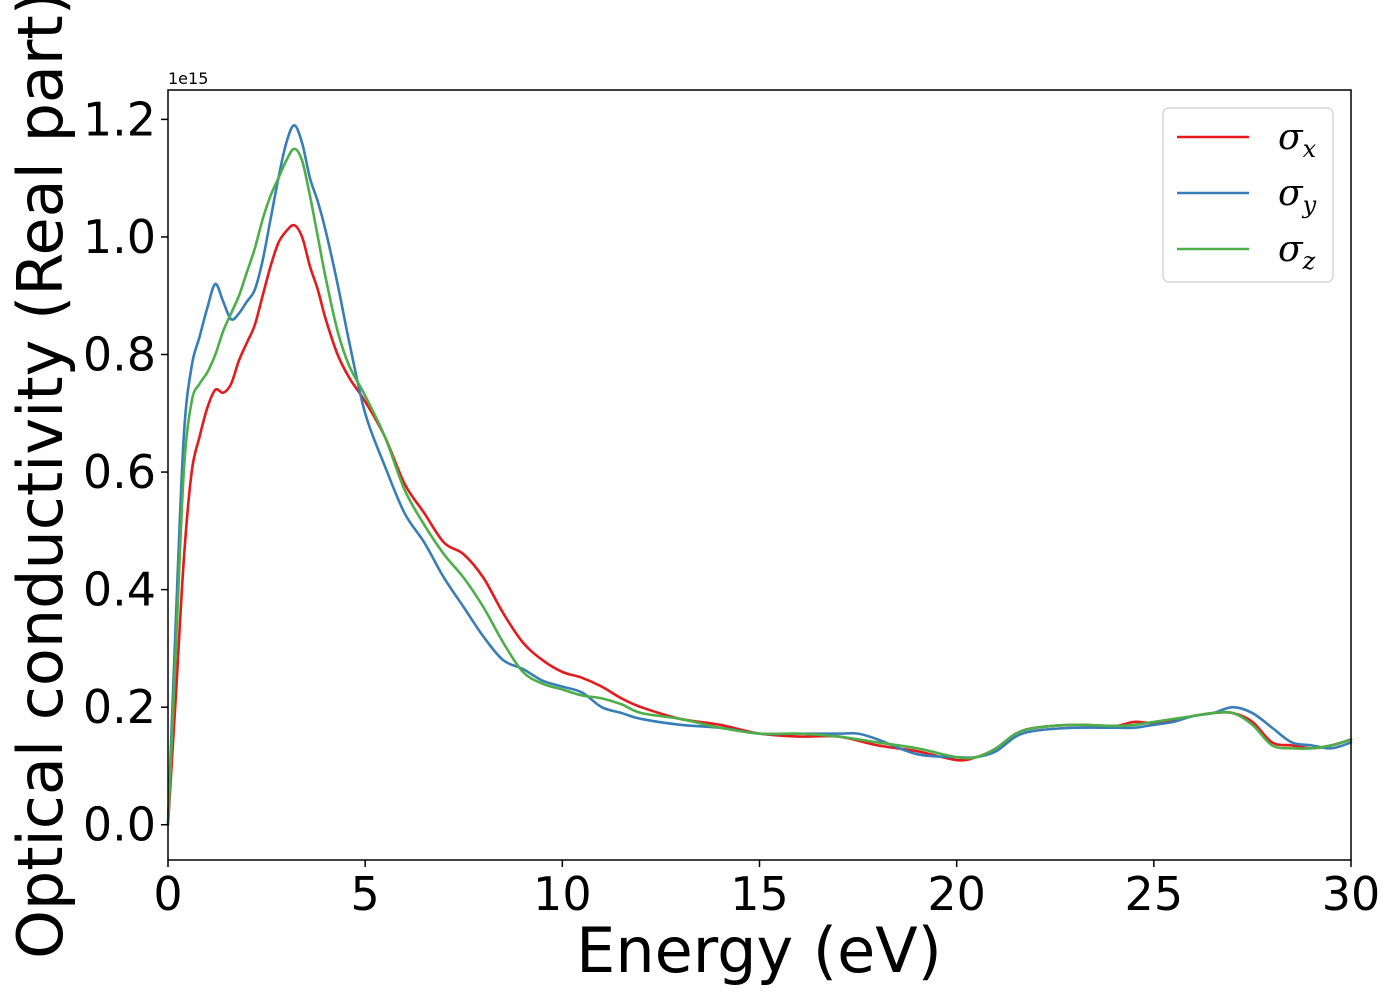 The image size is (1400, 1000). What do you see at coordinates (119, 237) in the screenshot?
I see `y-tick-label: 1.0` at bounding box center [119, 237].